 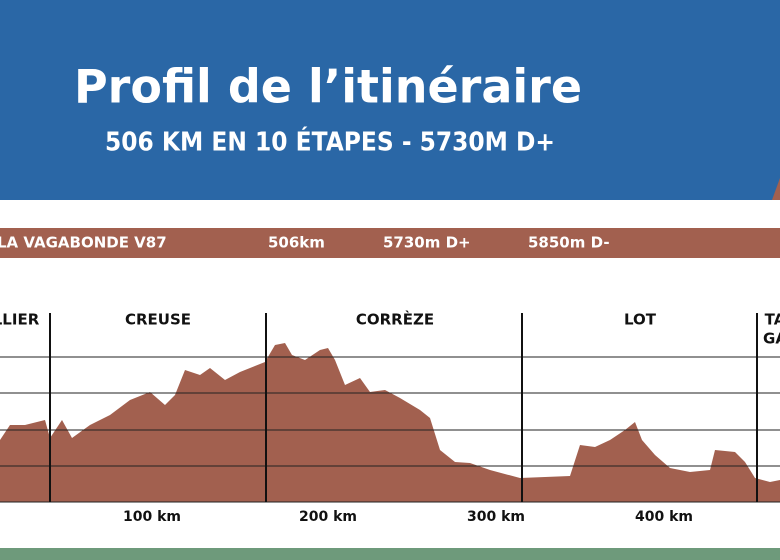 What do you see at coordinates (640, 320) in the screenshot?
I see `department-label: LOT` at bounding box center [640, 320].